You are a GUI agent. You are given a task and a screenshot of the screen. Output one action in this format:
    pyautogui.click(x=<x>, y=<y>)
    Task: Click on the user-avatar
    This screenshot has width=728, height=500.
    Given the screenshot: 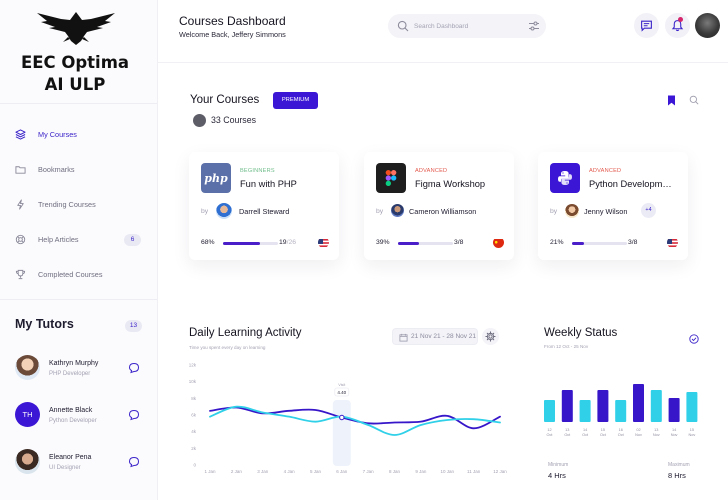 What is the action you would take?
    pyautogui.click(x=707, y=25)
    